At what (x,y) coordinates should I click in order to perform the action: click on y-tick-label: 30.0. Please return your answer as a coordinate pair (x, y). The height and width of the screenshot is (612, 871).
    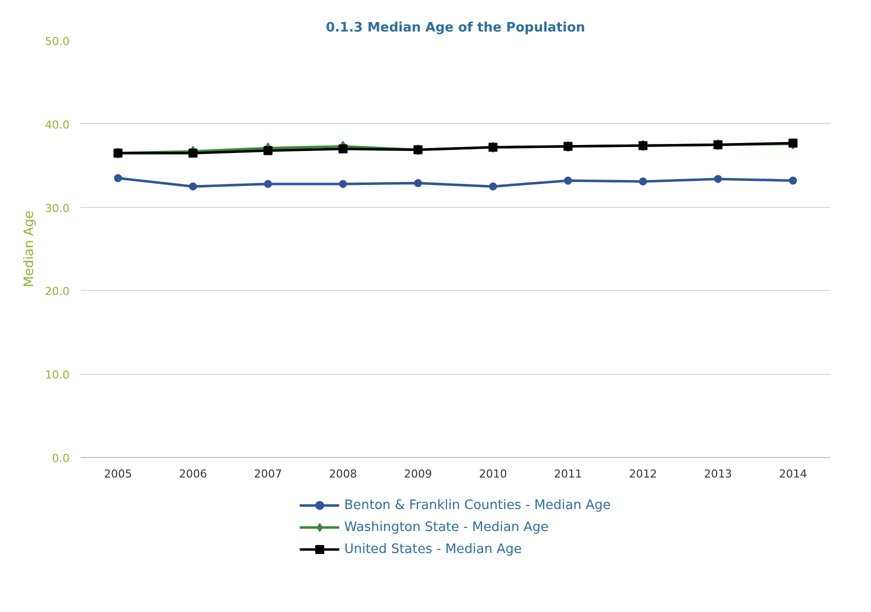
    Looking at the image, I should click on (57, 208).